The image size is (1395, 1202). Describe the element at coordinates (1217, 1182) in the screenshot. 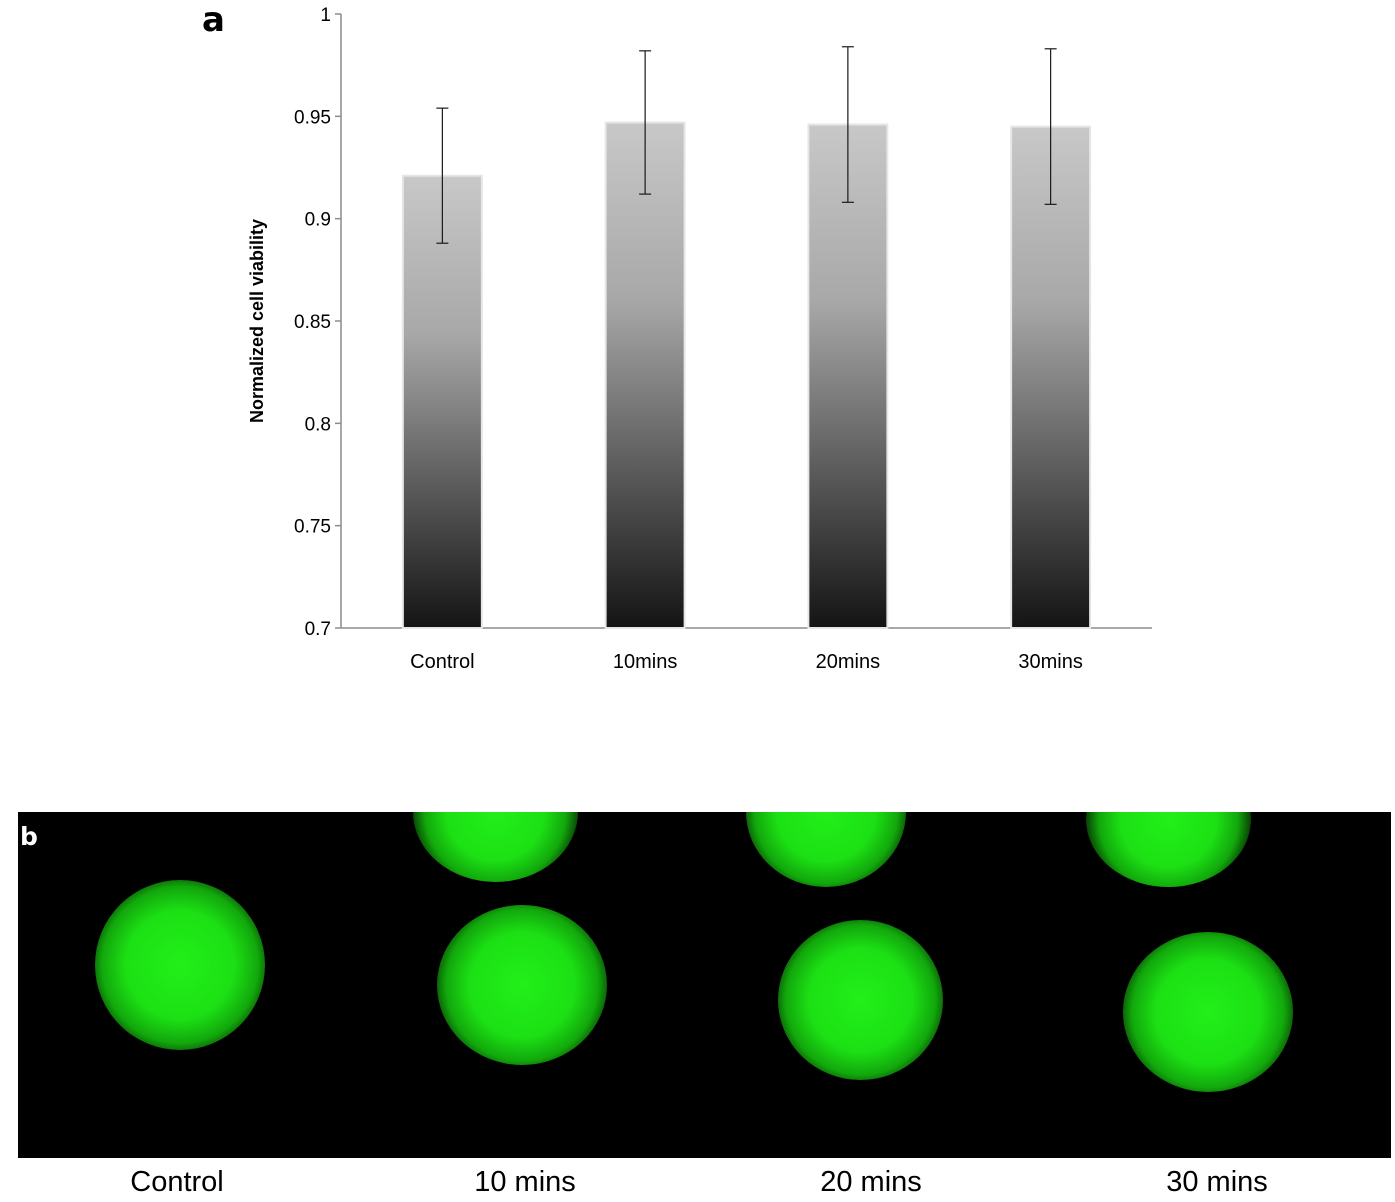

I see `caption-30min: 30 mins` at that location.